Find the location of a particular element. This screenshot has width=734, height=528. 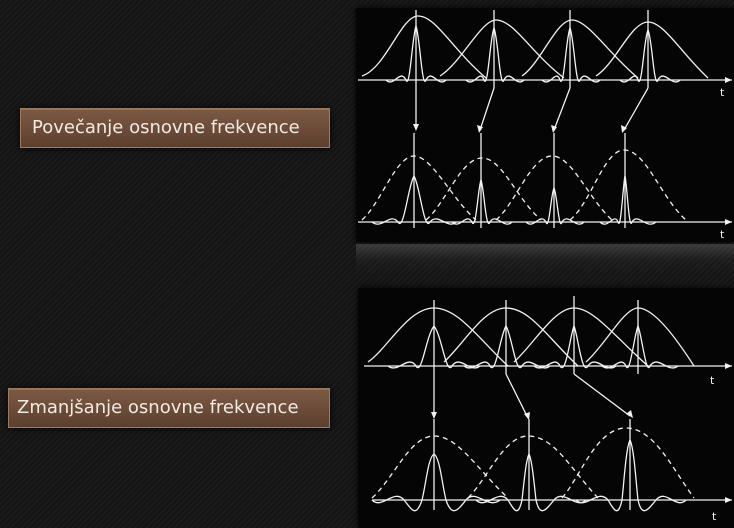

top-pulses is located at coordinates (533, 53).